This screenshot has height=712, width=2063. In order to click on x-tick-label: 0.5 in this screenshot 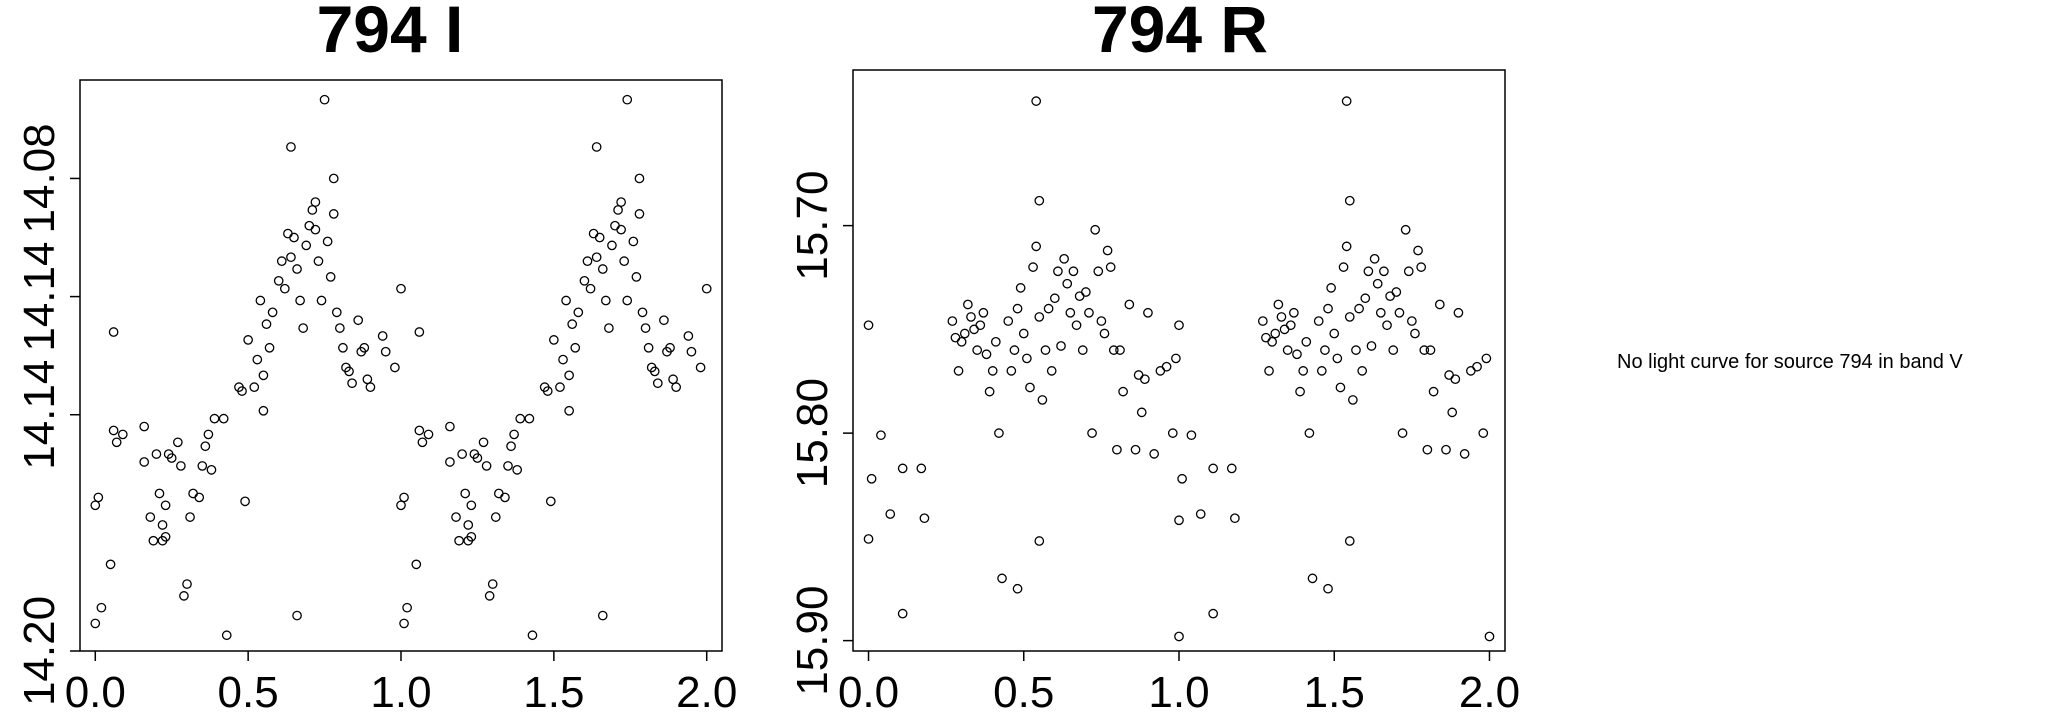, I will do `click(1023, 690)`.